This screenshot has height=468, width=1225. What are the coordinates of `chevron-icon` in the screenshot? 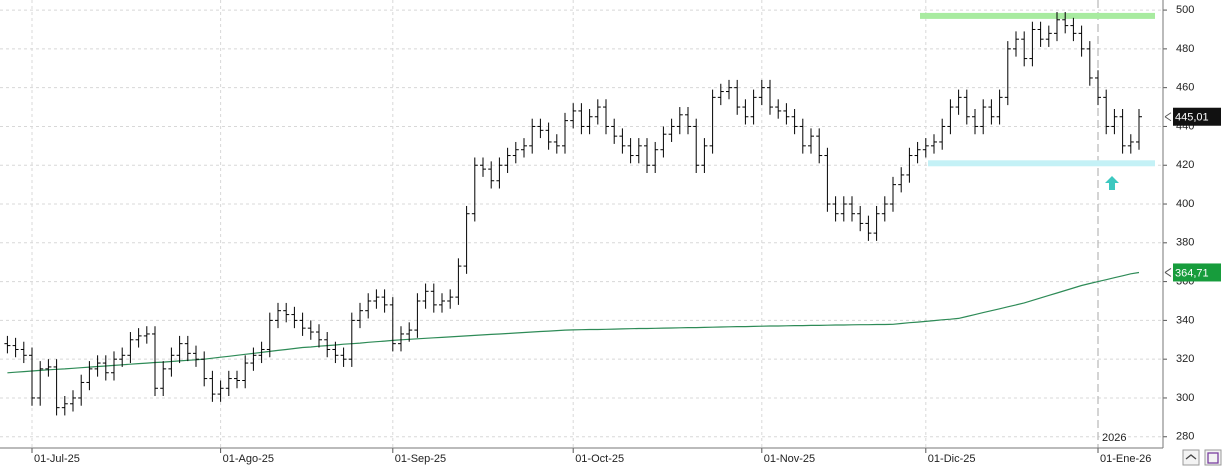 It's located at (1191, 457).